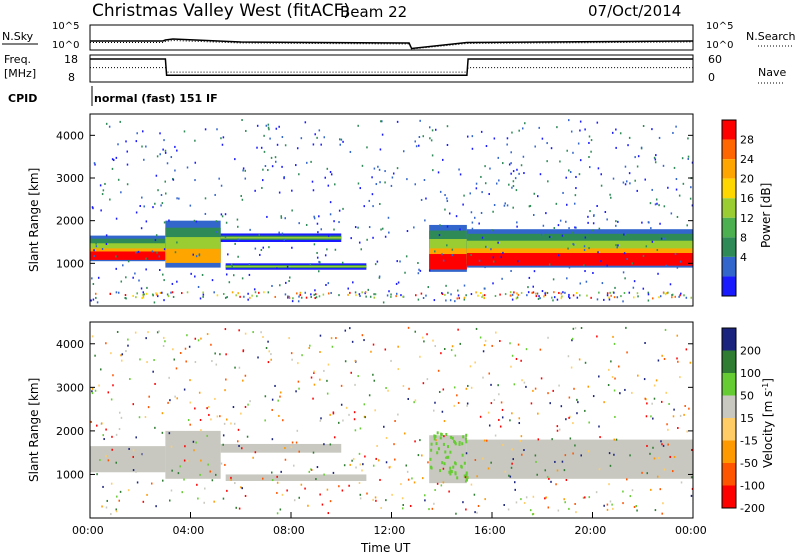 This screenshot has width=800, height=554. Describe the element at coordinates (490, 530) in the screenshot. I see `x-tick-label: 16:00` at that location.